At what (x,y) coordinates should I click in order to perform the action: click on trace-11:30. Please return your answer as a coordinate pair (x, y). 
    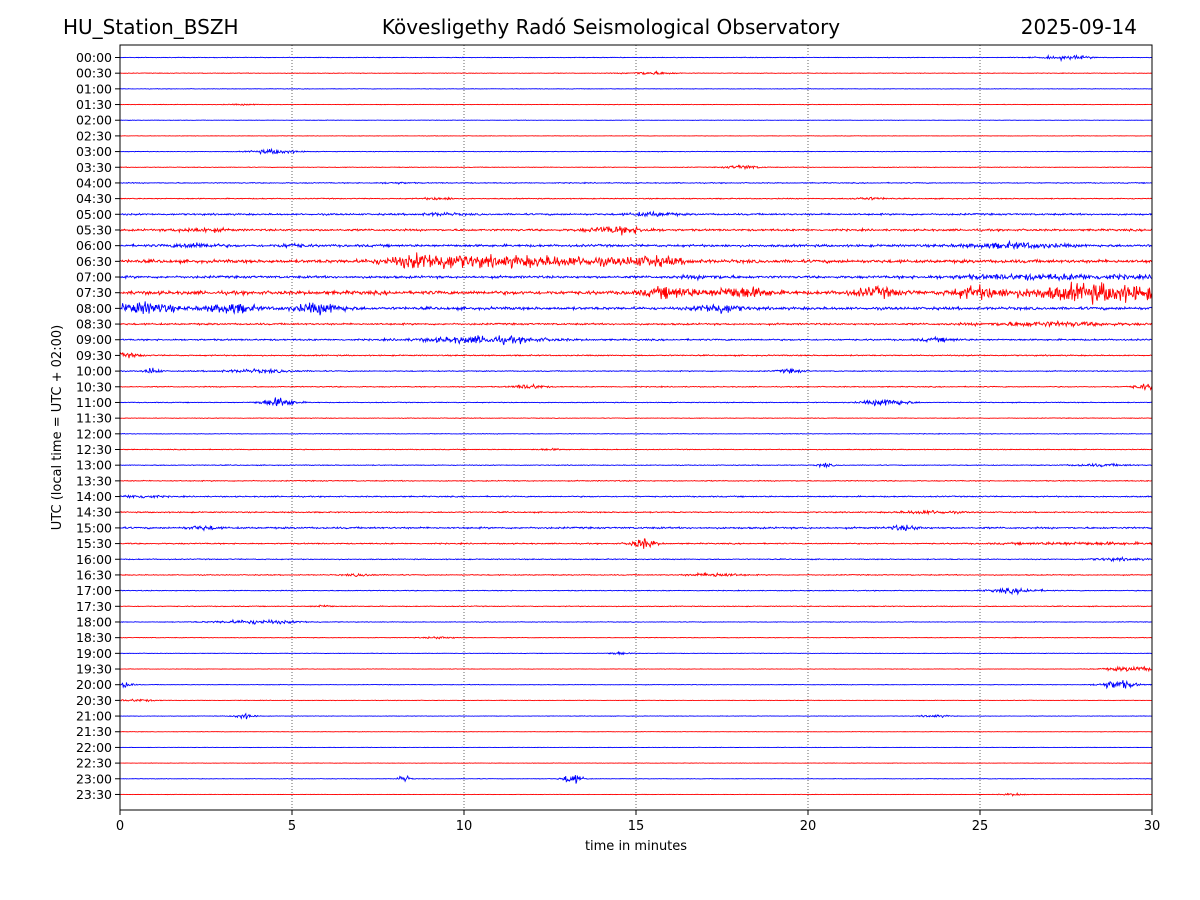
    Looking at the image, I should click on (636, 418).